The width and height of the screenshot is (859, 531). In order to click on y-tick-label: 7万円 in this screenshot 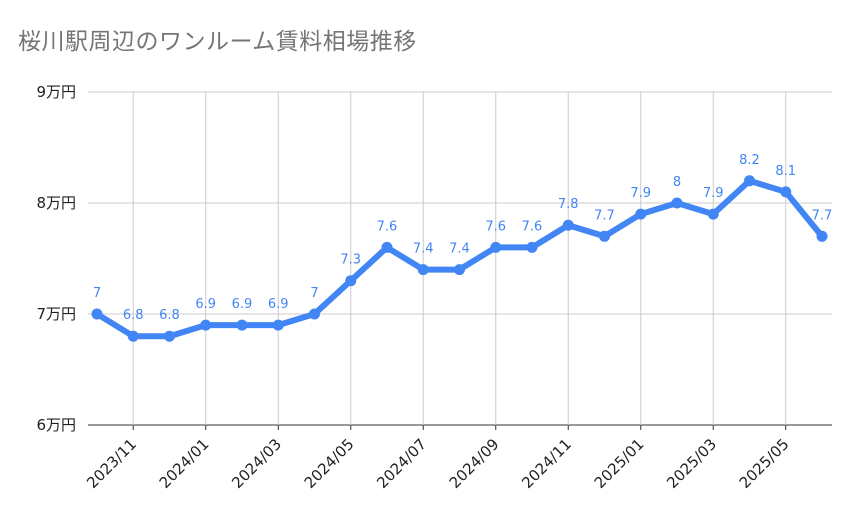, I will do `click(56, 314)`.